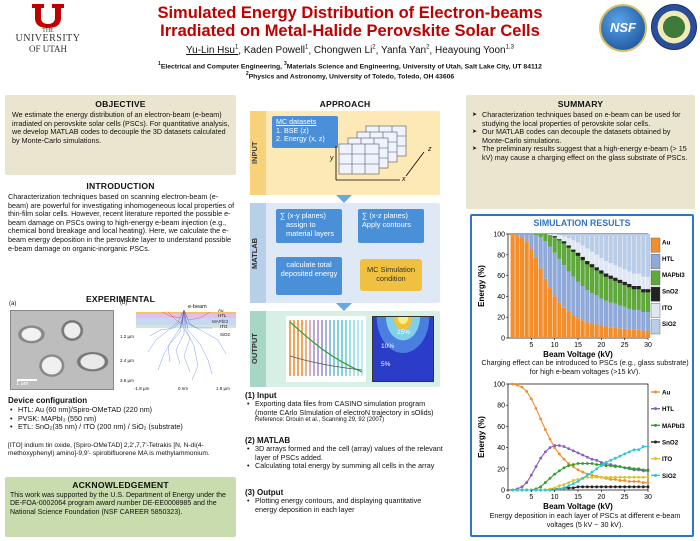 The image size is (700, 541). What do you see at coordinates (580, 104) in the screenshot?
I see `summary-heading: SUMMARY` at bounding box center [580, 104].